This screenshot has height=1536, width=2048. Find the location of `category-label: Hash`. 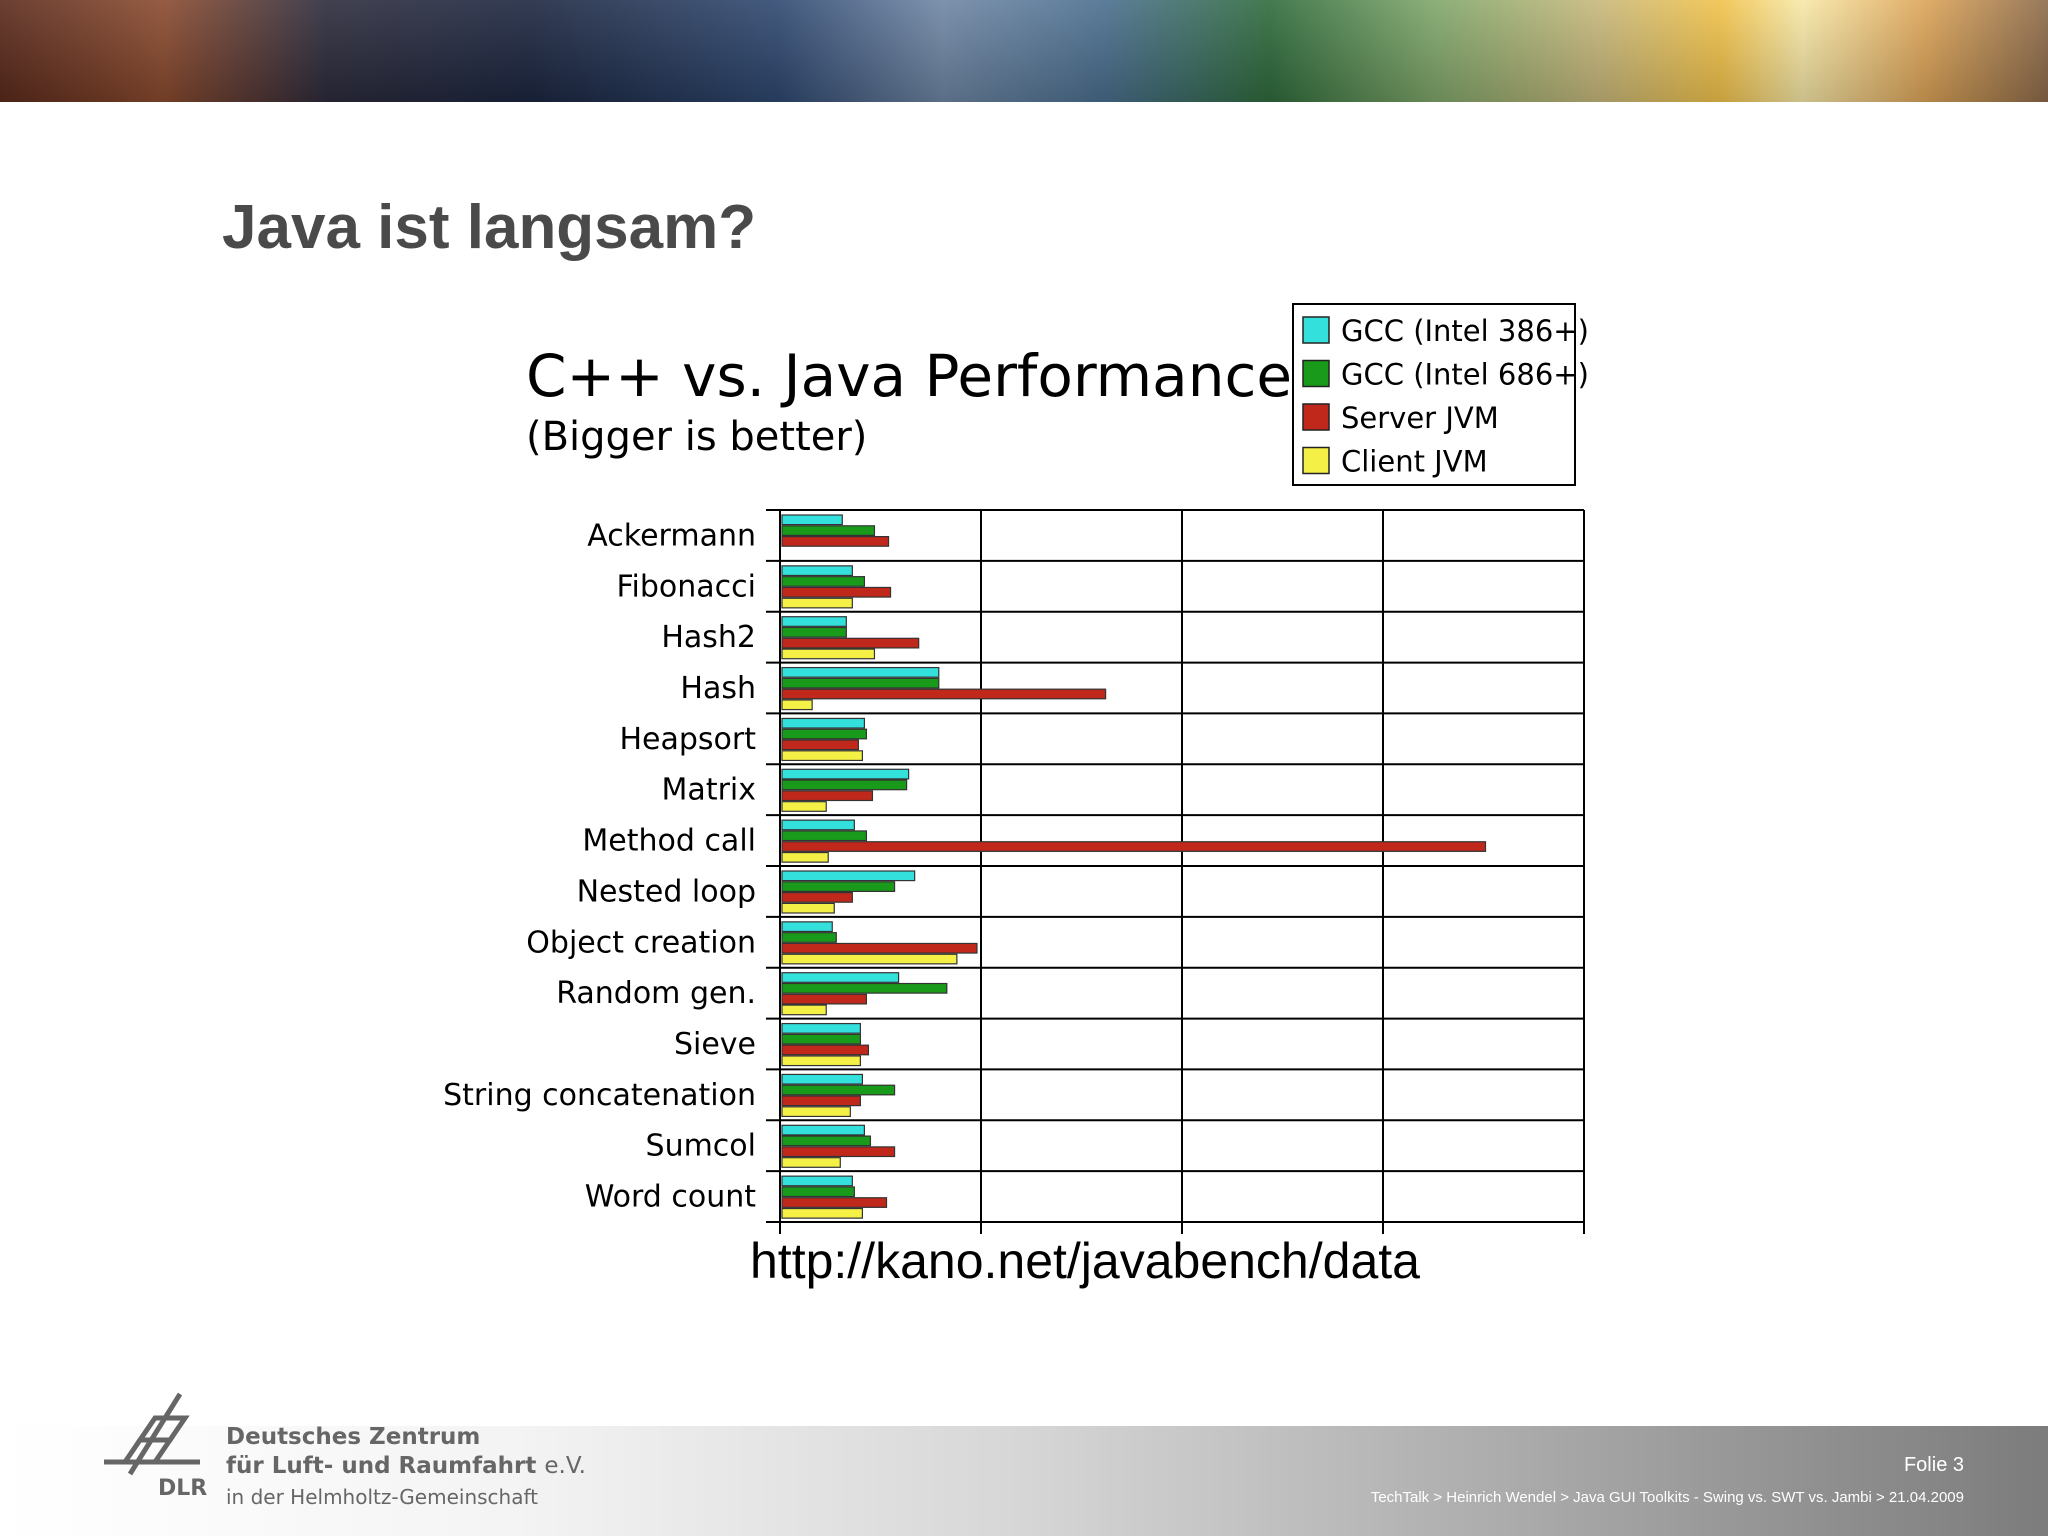

category-label: Hash is located at coordinates (718, 688).